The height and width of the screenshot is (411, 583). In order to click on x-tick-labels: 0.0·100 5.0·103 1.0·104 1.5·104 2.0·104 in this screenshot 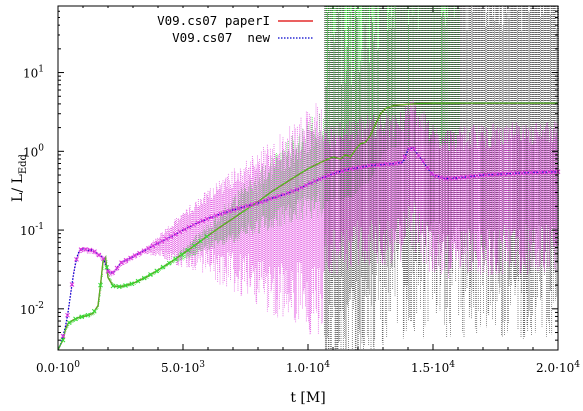, I will do `click(308, 367)`.